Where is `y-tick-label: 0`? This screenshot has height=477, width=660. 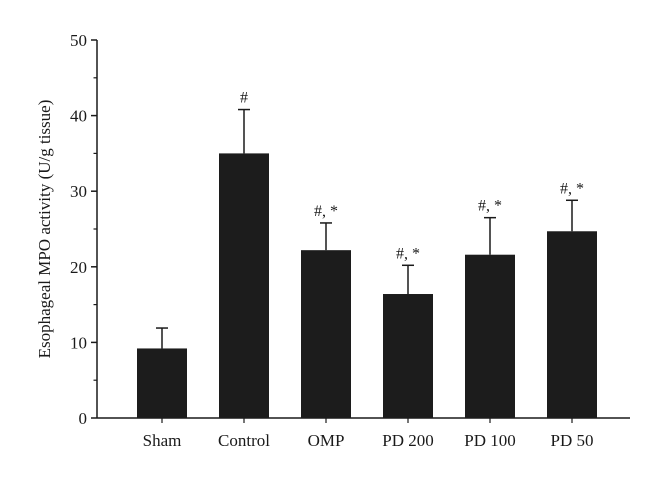 y-tick-label: 0 is located at coordinates (83, 418).